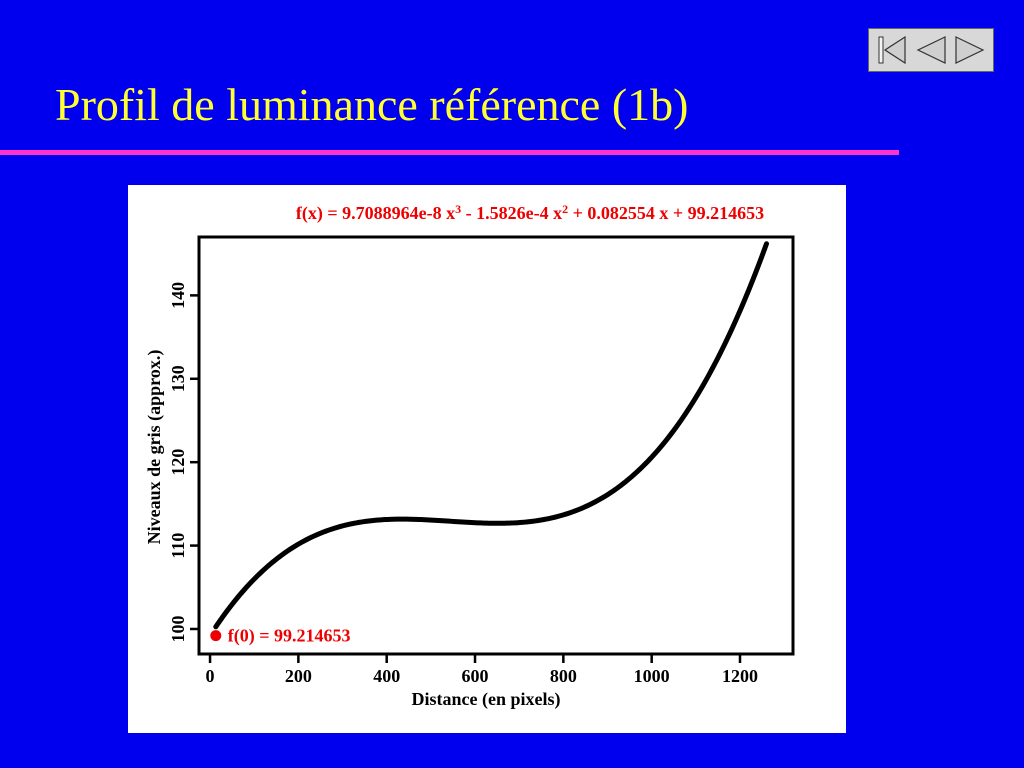  What do you see at coordinates (178, 462) in the screenshot?
I see `y-tick-label: 120` at bounding box center [178, 462].